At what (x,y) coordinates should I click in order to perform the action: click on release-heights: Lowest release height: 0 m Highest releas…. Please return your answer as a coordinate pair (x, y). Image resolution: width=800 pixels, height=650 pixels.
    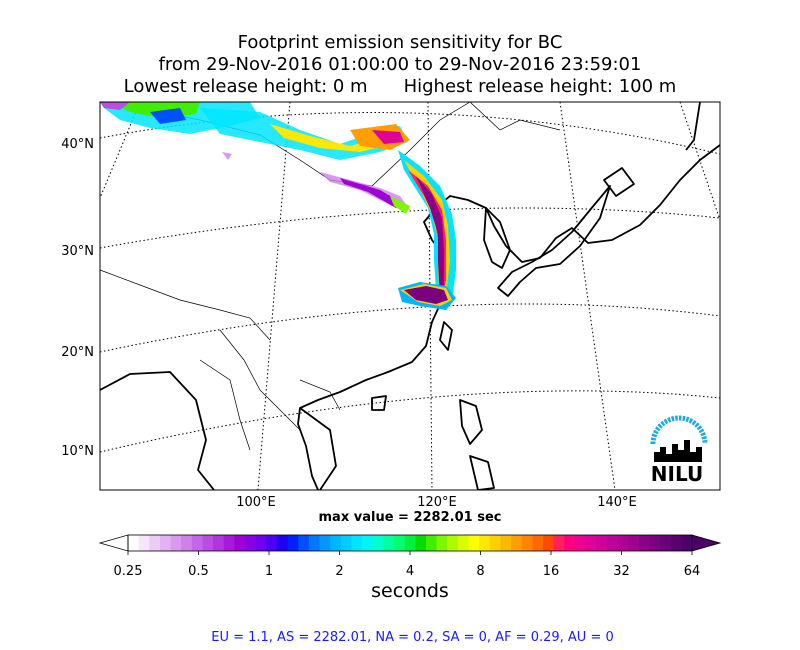
    Looking at the image, I should click on (400, 87).